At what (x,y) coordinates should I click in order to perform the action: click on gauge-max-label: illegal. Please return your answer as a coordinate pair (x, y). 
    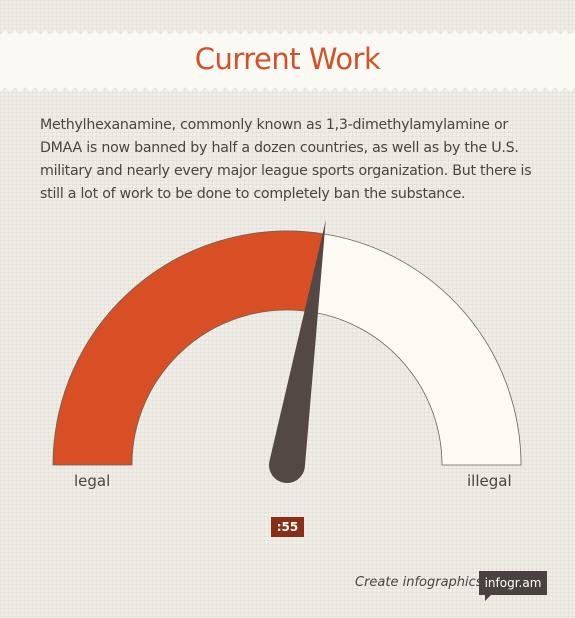
    Looking at the image, I should click on (489, 481).